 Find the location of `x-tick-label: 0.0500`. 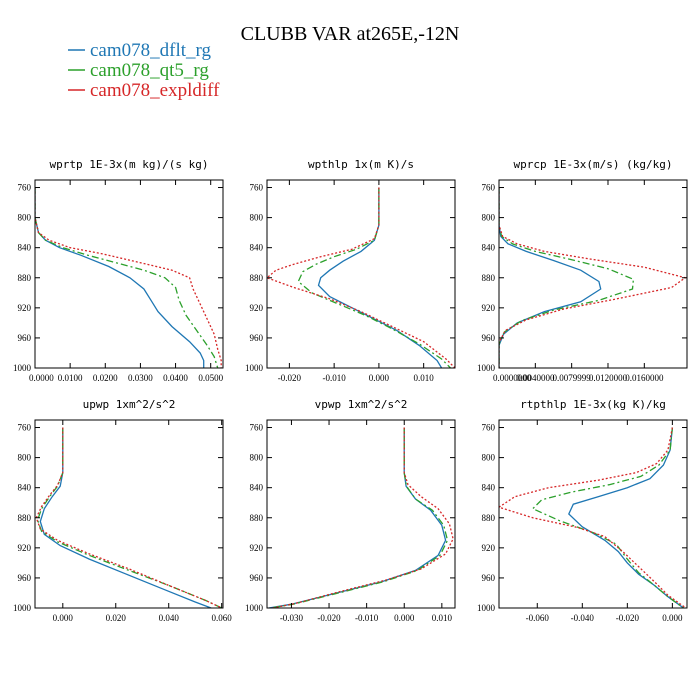

x-tick-label: 0.0500 is located at coordinates (210, 378).